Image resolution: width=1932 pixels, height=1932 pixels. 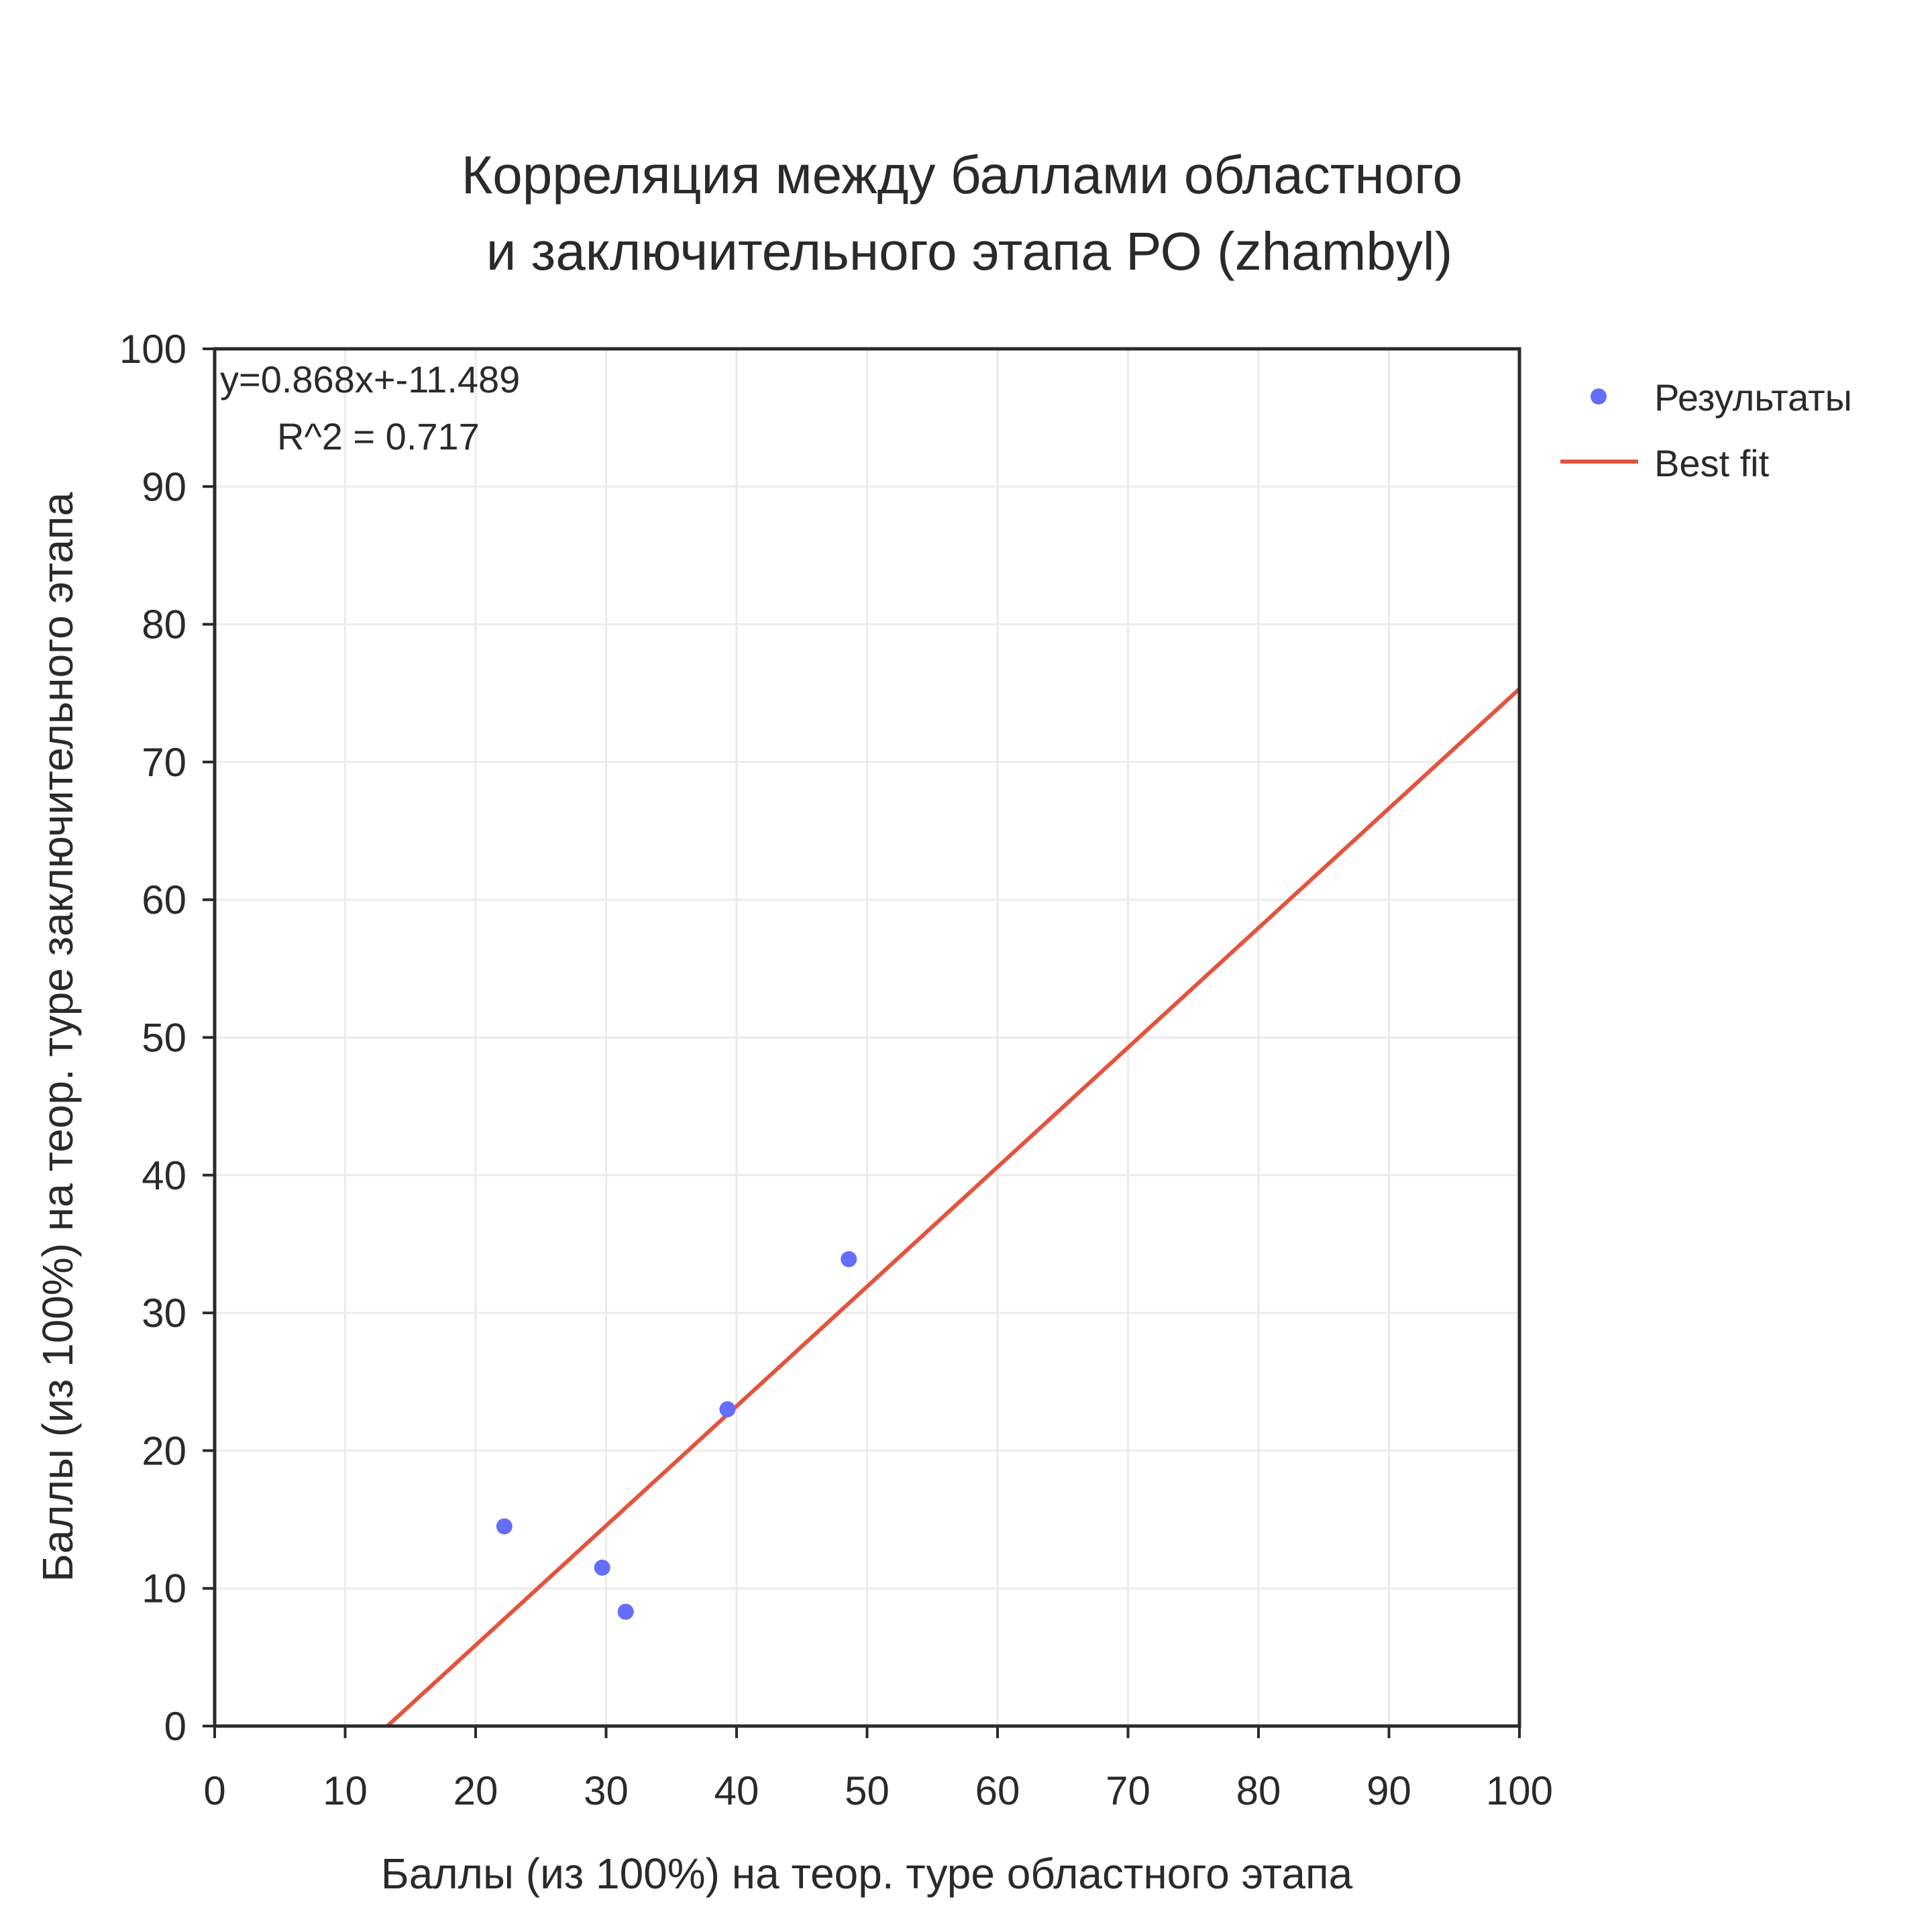 I want to click on x-tick-label-60: 60, so click(x=997, y=1790).